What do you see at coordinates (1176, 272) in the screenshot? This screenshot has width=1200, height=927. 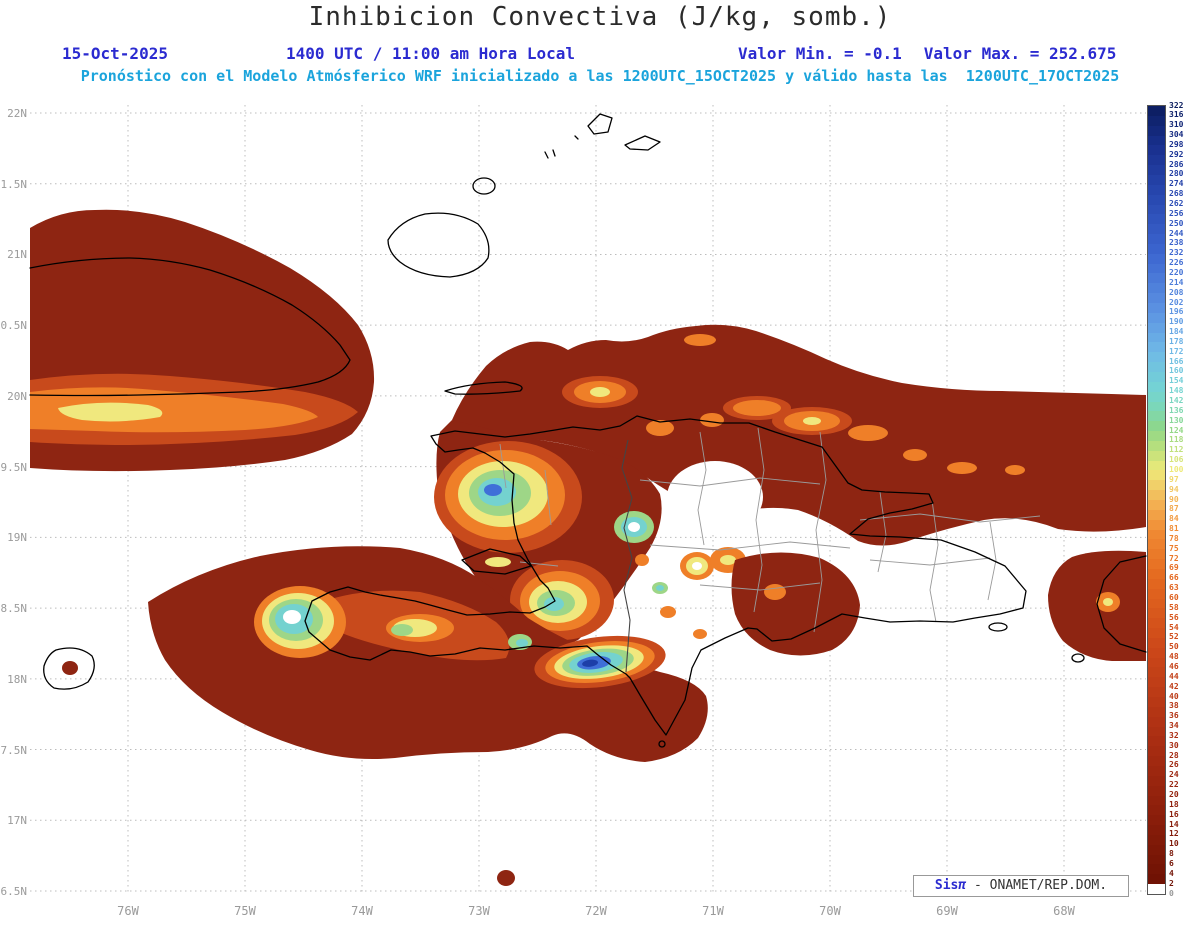 I see `colorbar-tick-label: 220` at bounding box center [1176, 272].